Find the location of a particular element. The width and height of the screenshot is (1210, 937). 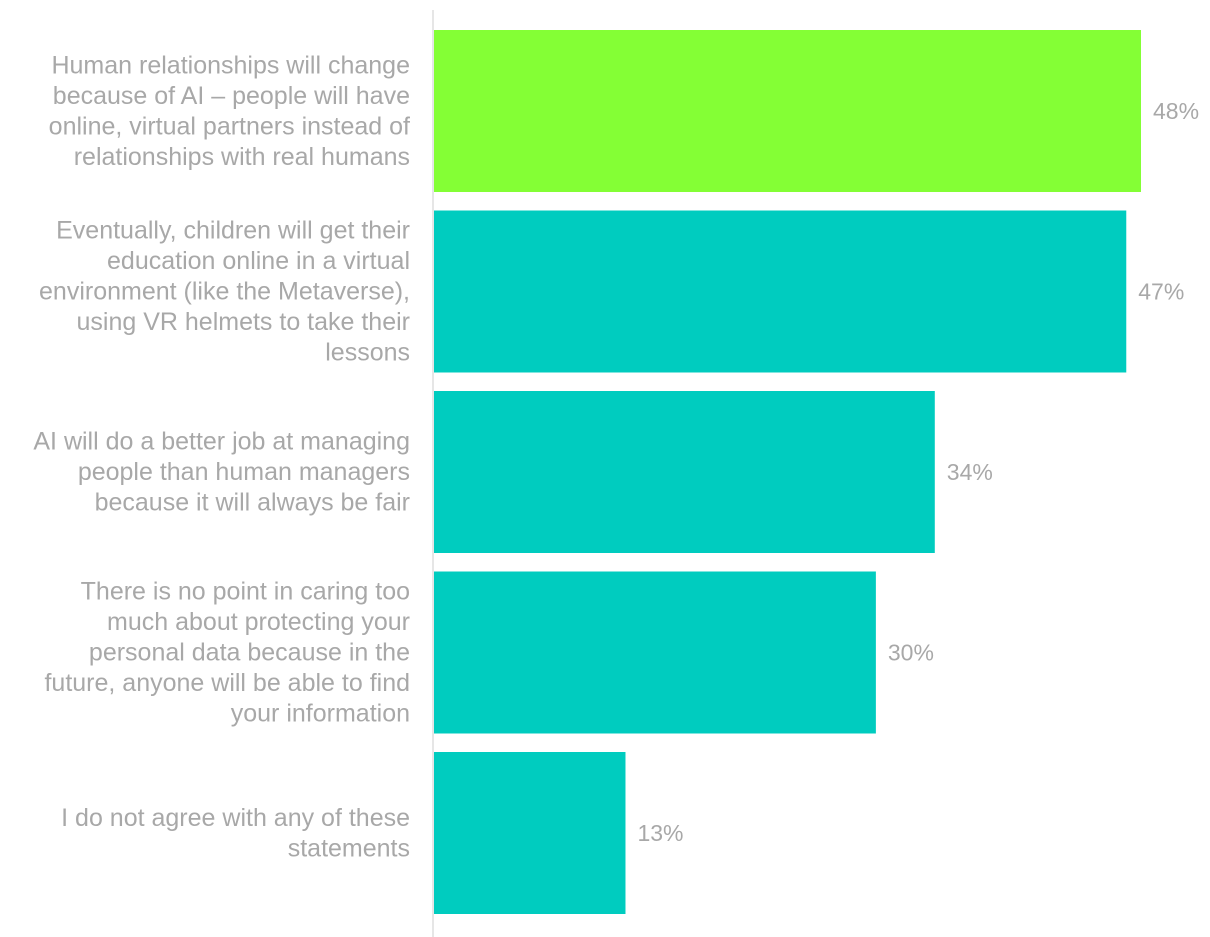

category-label-line: lessons is located at coordinates (367, 353).